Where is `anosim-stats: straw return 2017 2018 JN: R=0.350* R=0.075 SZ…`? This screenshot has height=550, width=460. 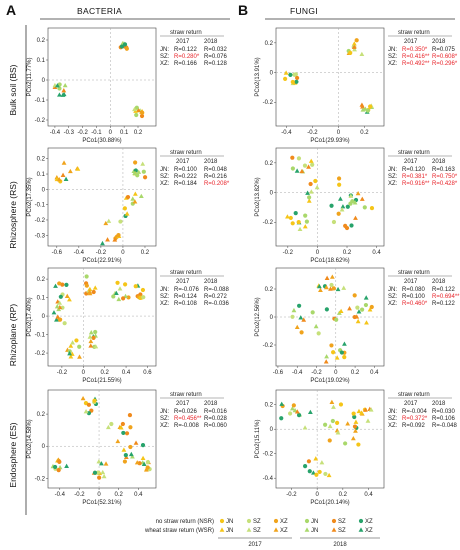 anosim-stats: straw return 2017 2018 JN: R=0.350* R=0.075 SZ… is located at coordinates (423, 48).